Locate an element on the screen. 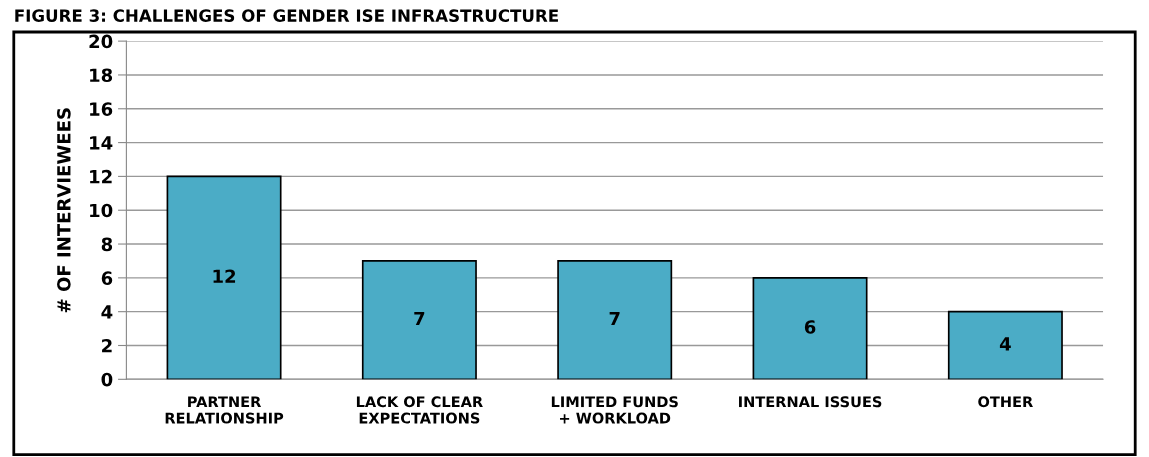 The width and height of the screenshot is (1149, 457). y-tick-label: 10 is located at coordinates (101, 210).